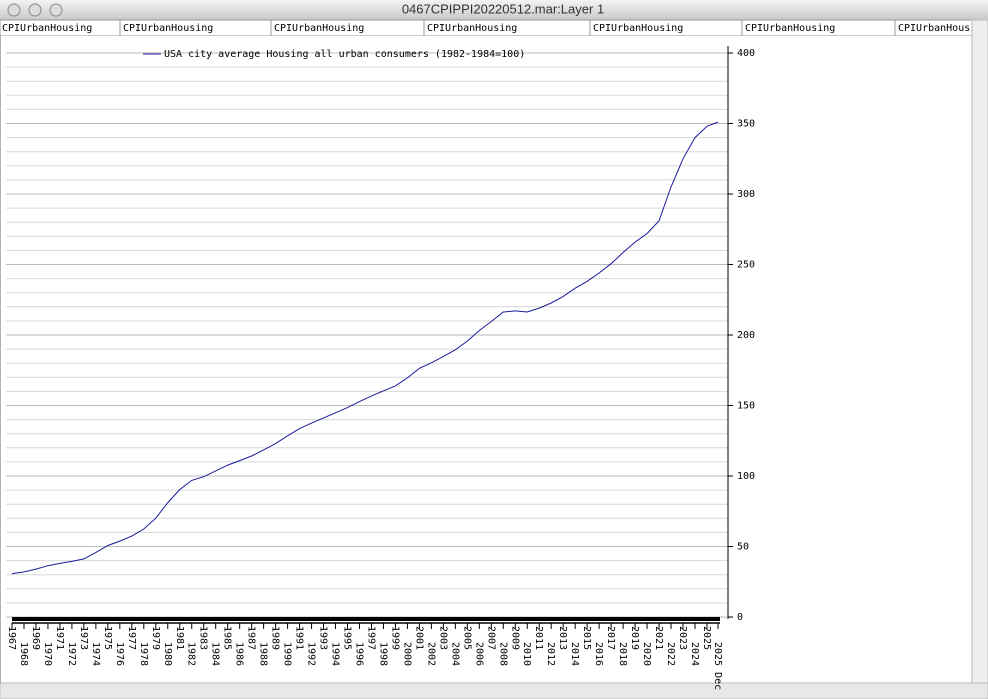  What do you see at coordinates (35, 10) in the screenshot?
I see `minimize-button` at bounding box center [35, 10].